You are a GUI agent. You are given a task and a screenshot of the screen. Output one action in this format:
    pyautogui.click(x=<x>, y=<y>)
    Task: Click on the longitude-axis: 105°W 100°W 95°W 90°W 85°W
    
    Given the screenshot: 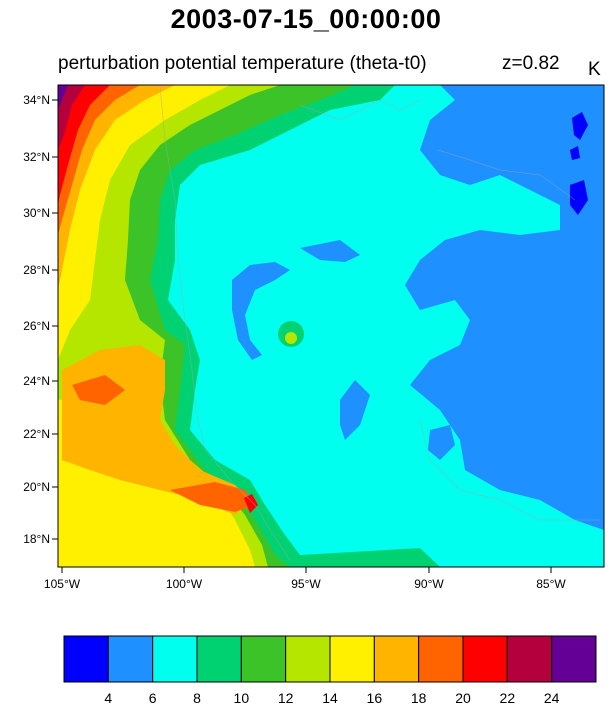 What is the action you would take?
    pyautogui.click(x=305, y=579)
    